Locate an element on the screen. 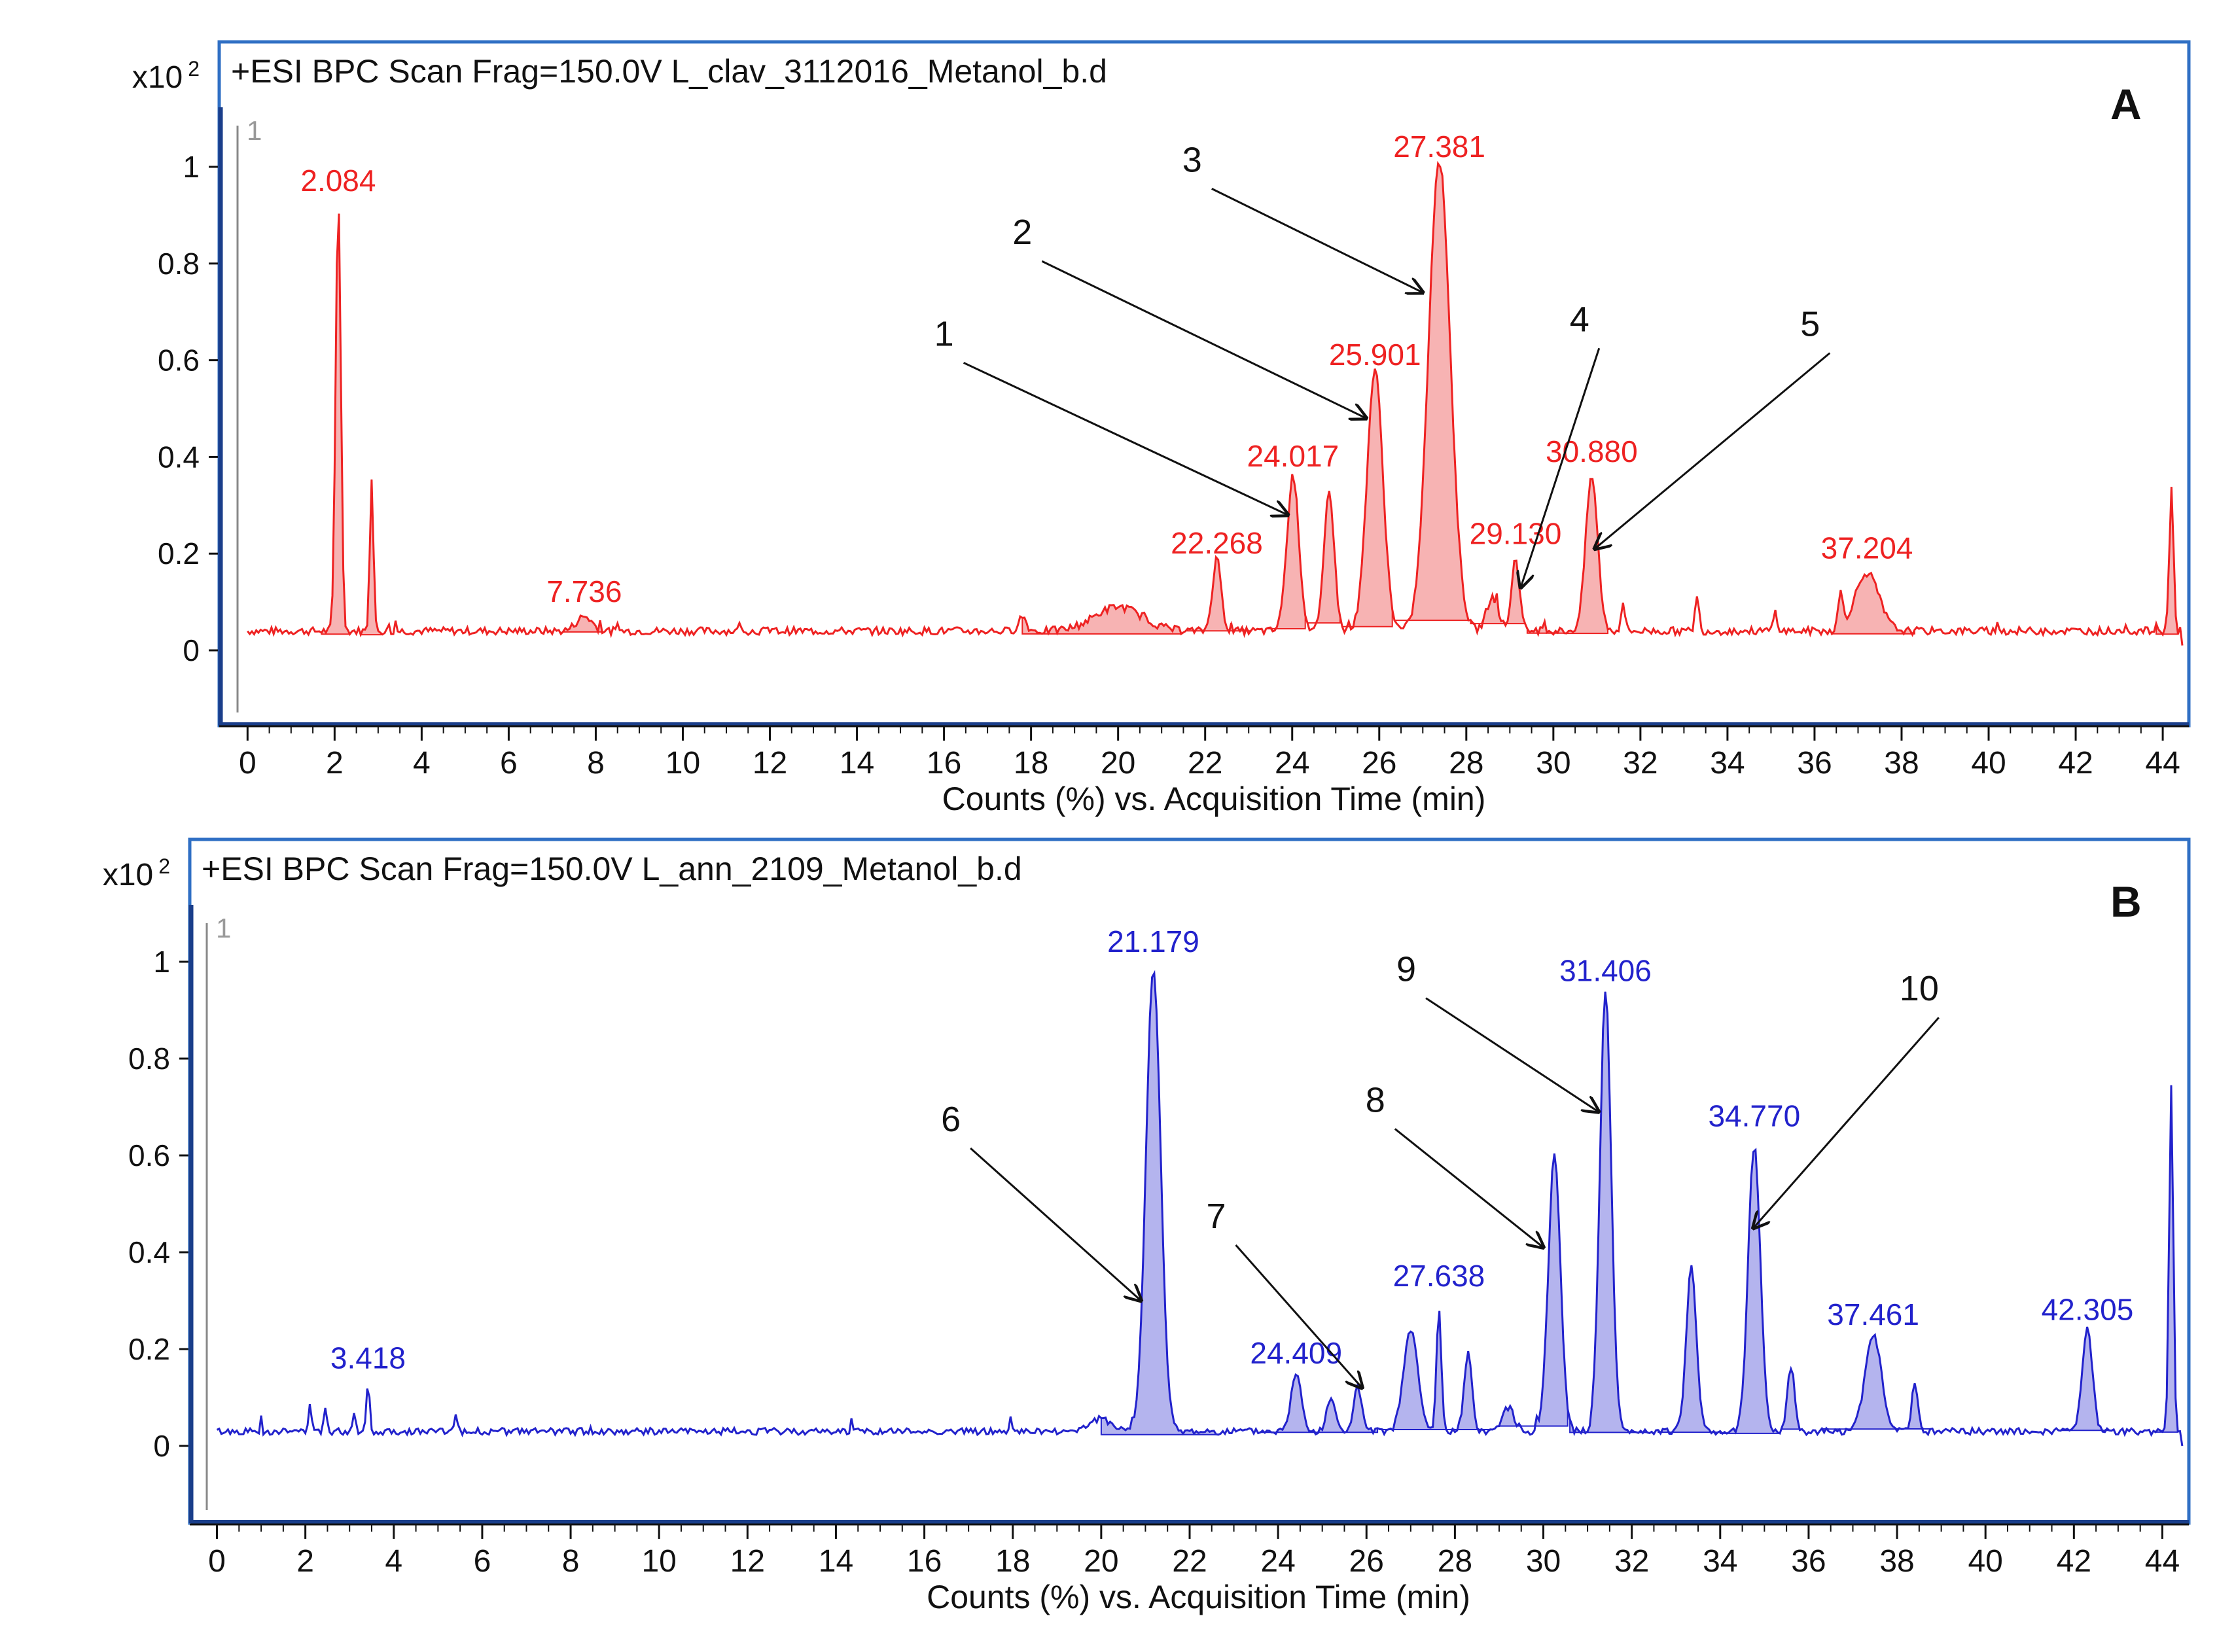  peak-label: 29.130 is located at coordinates (1516, 533).